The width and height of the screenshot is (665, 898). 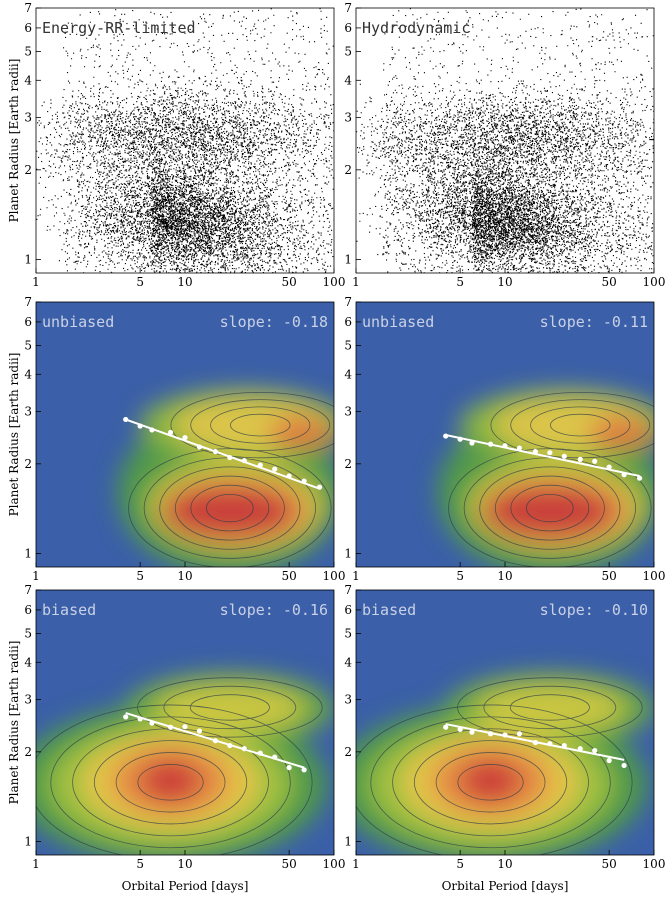 I want to click on y-tick-label: 2, so click(x=348, y=464).